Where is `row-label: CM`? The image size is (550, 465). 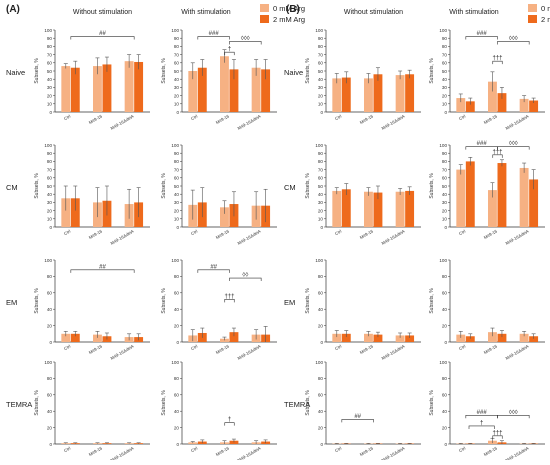
row-label: CM is located at coordinates (12, 187).